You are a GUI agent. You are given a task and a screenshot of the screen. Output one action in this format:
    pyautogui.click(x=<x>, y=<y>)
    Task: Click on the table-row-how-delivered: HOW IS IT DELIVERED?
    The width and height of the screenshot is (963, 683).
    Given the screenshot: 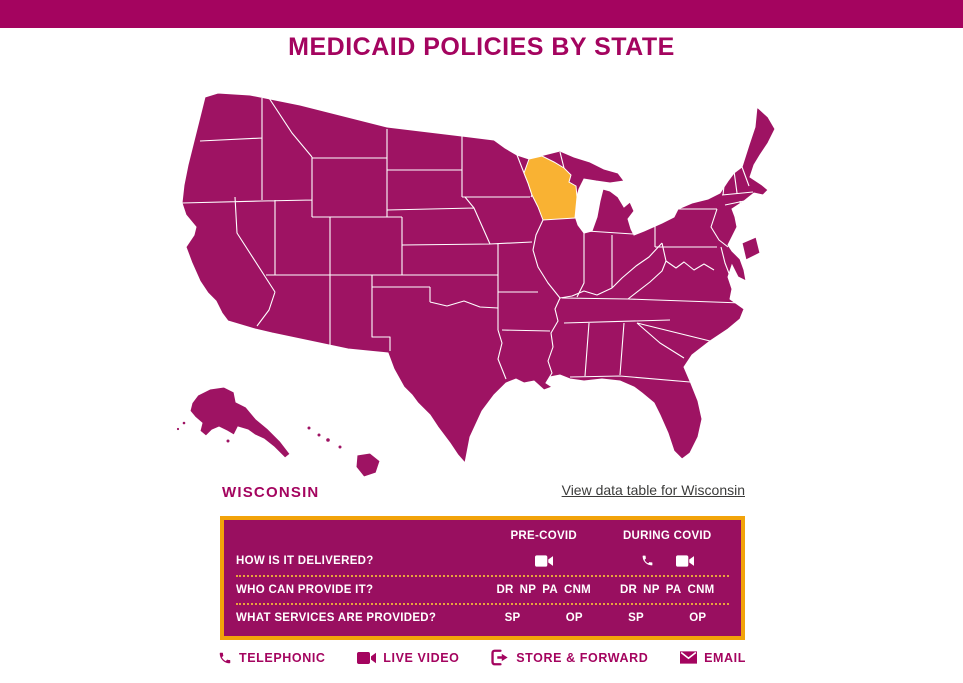 What is the action you would take?
    pyautogui.click(x=482, y=561)
    